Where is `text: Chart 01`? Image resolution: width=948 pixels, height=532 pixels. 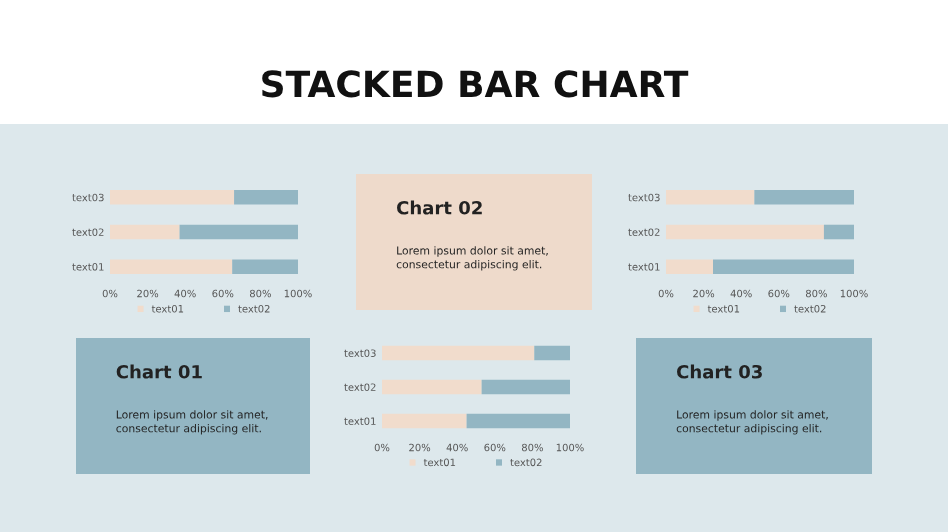 text: Chart 01 is located at coordinates (159, 371).